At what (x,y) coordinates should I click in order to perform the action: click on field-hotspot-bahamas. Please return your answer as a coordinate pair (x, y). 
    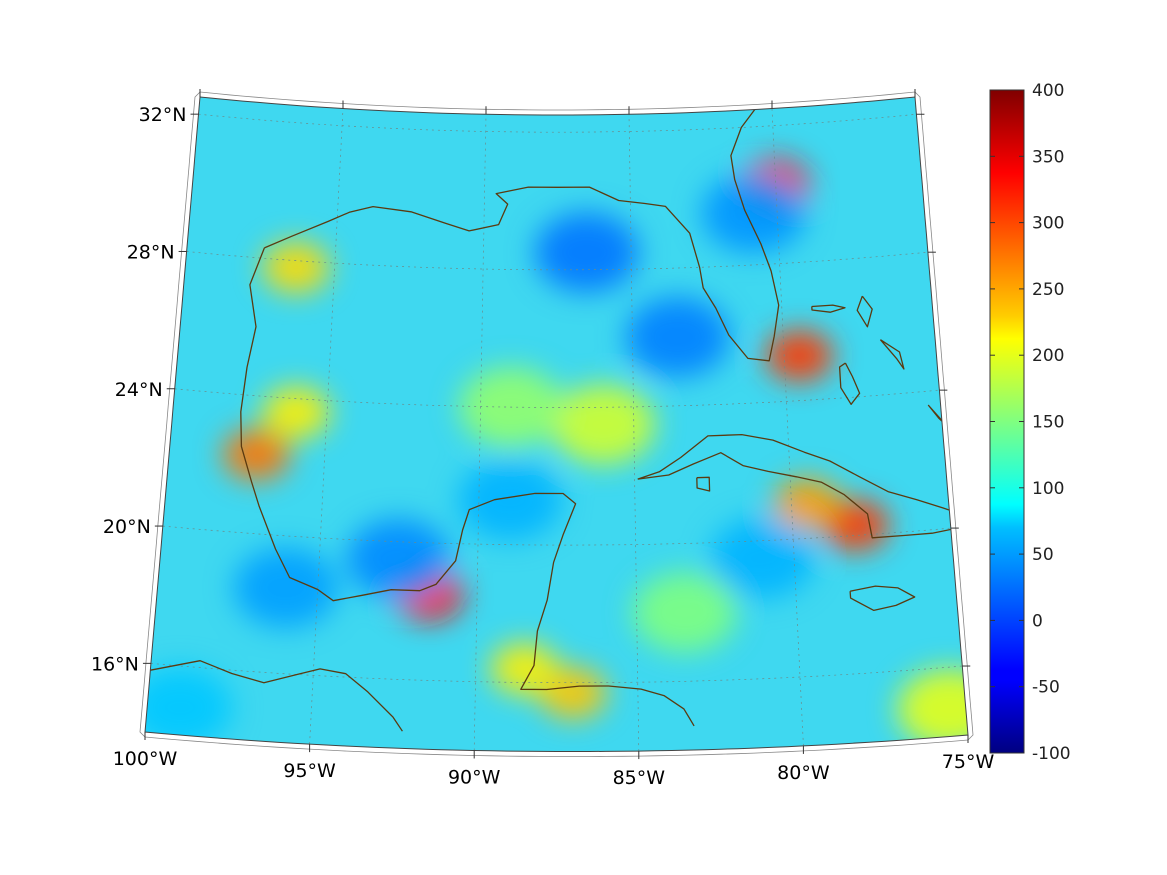
    Looking at the image, I should click on (799, 355).